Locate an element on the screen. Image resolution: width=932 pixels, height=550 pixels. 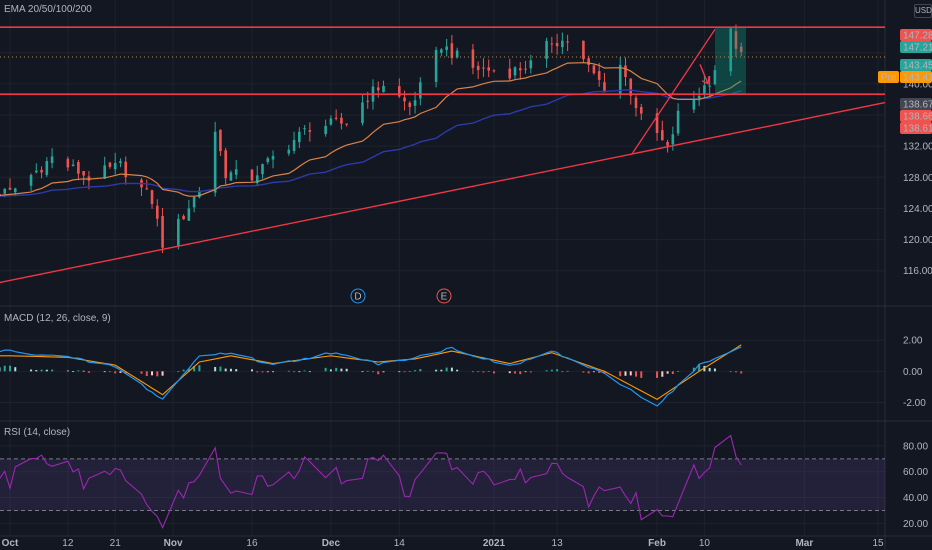
earnings-marker-icon is located at coordinates (444, 296).